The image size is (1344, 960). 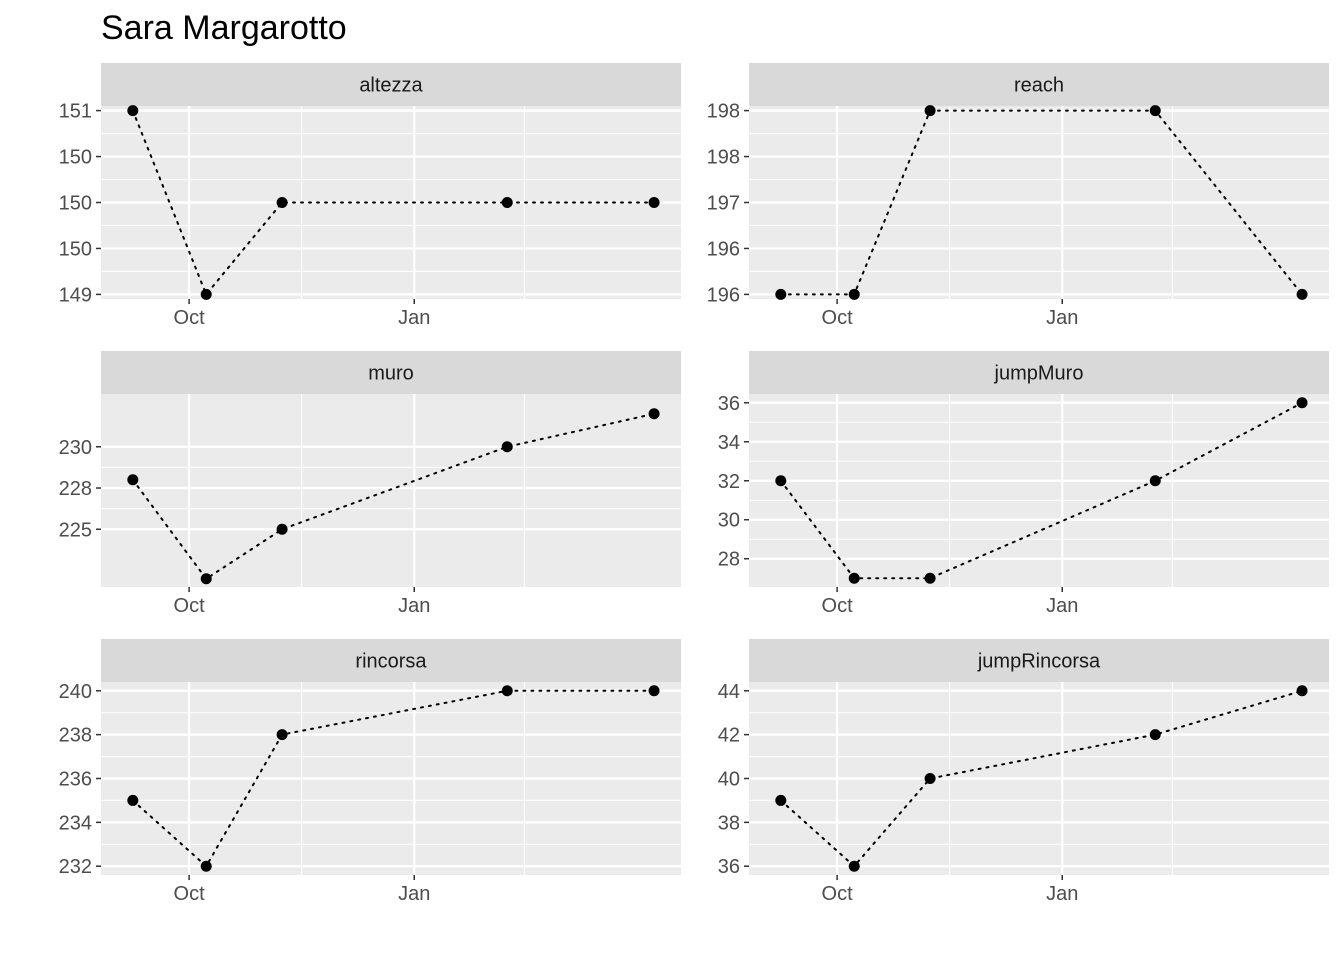 I want to click on y-tick-label: 32, so click(x=729, y=482).